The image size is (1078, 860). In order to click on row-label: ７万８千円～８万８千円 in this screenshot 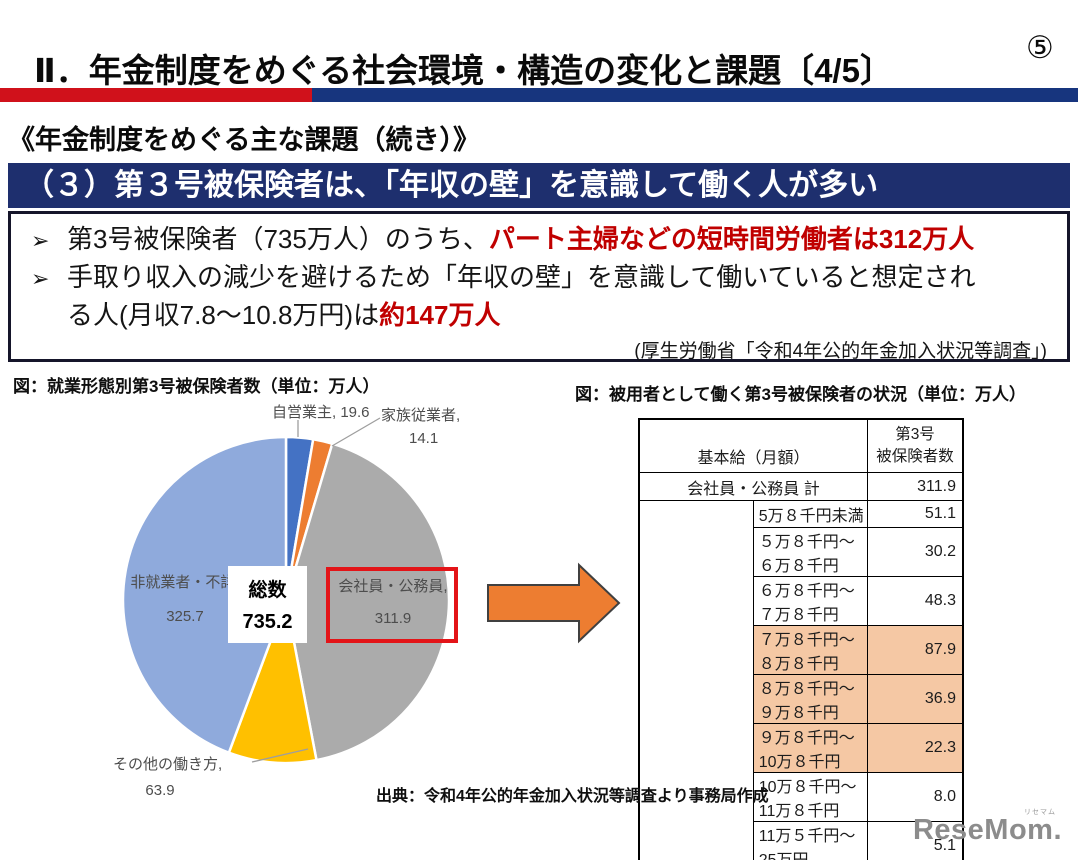, I will do `click(810, 650)`.